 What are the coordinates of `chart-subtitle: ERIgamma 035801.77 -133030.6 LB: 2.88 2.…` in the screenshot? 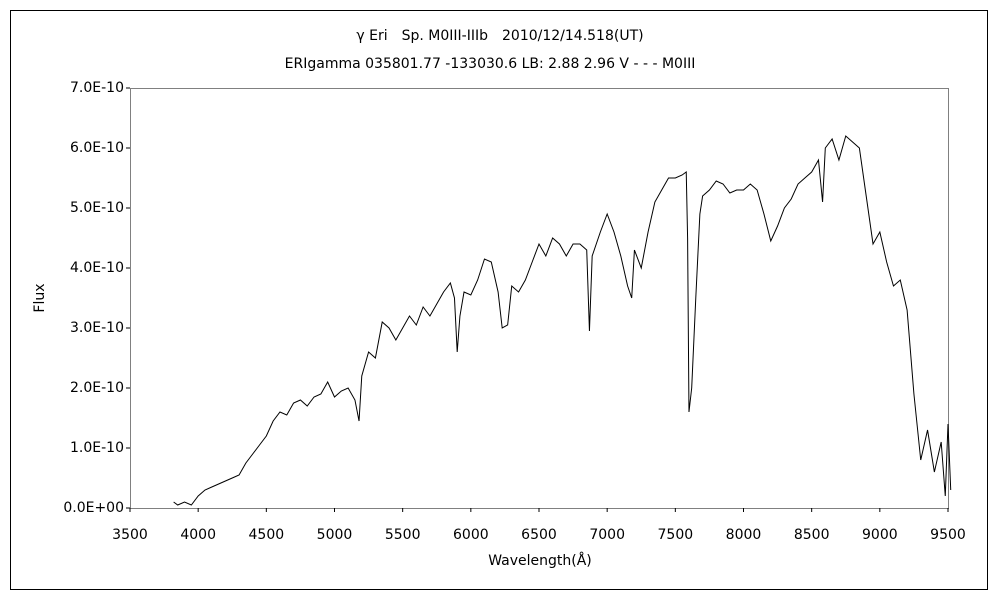 It's located at (490, 64).